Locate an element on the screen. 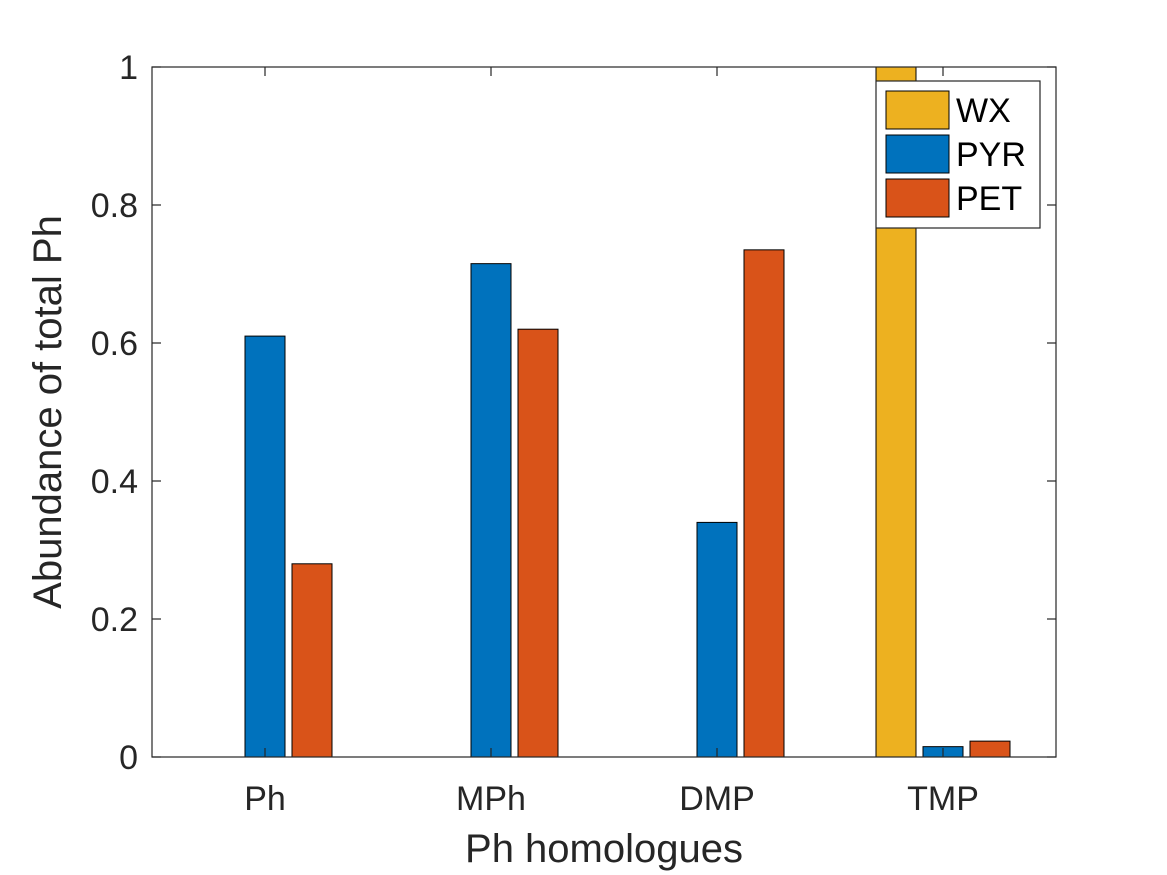  legend-label-wx: WX is located at coordinates (983, 111).